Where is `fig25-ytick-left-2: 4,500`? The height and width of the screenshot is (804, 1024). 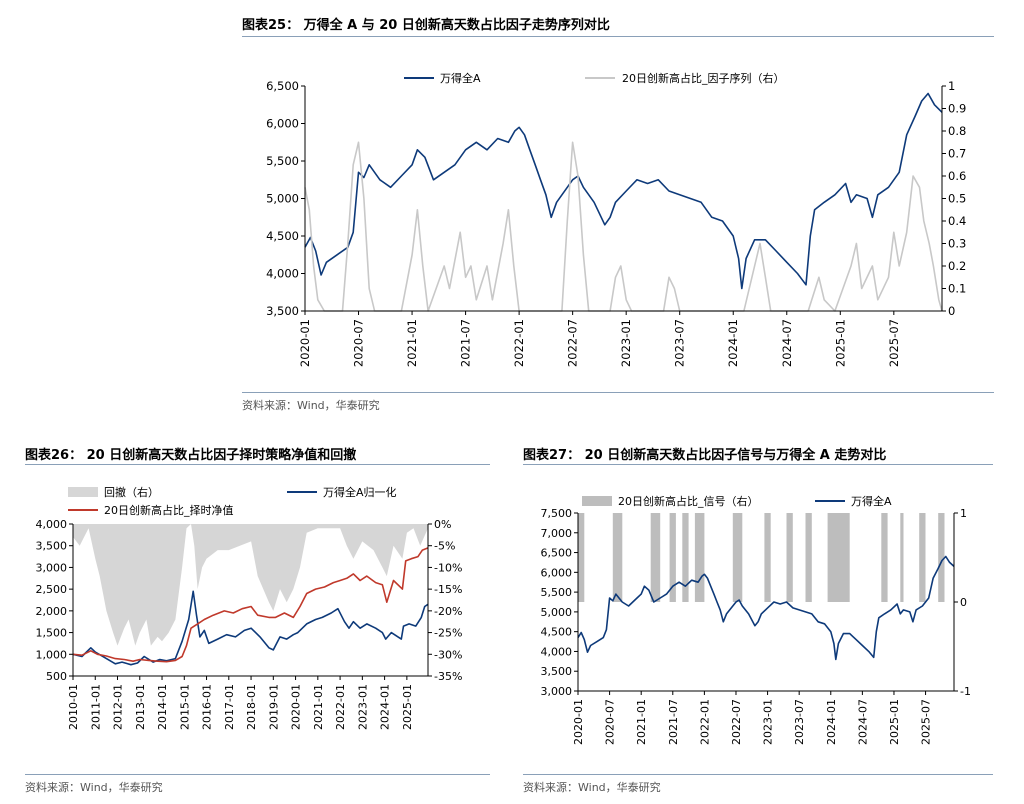
fig25-ytick-left-2: 4,500 is located at coordinates (282, 236).